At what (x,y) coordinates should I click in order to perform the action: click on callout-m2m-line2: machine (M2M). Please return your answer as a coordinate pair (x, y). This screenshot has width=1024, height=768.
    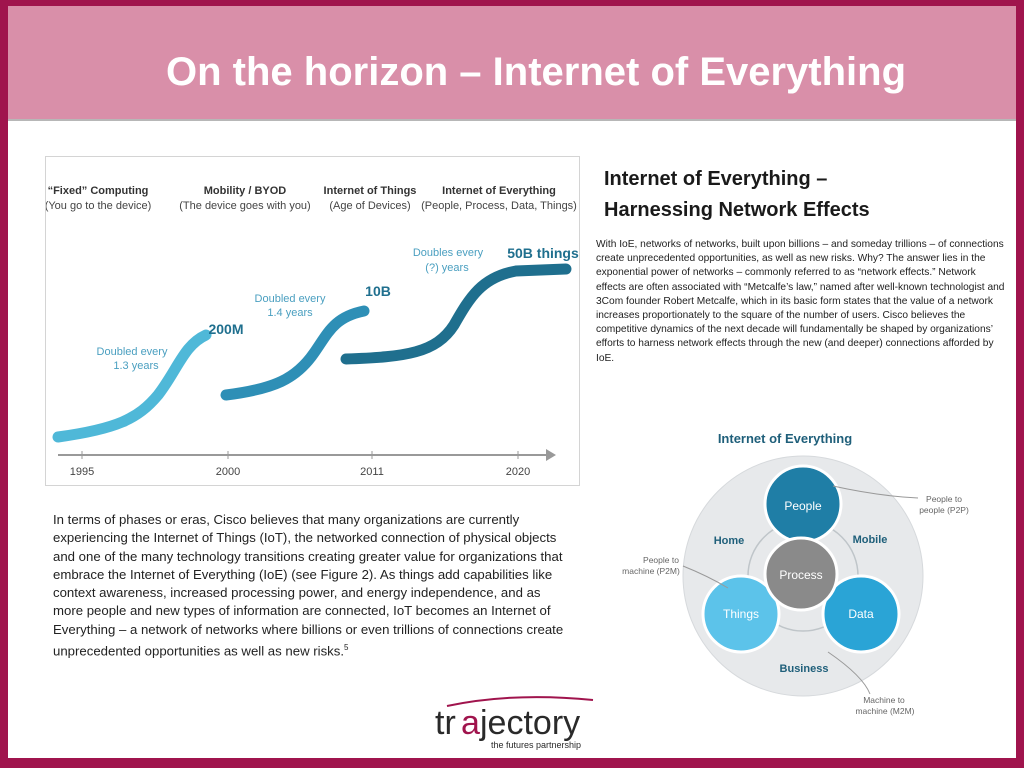
    Looking at the image, I should click on (884, 711).